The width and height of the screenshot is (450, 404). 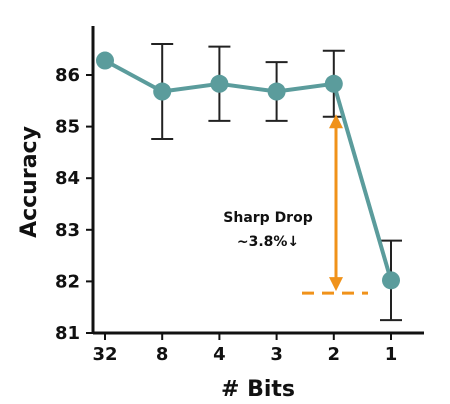 What do you see at coordinates (67, 333) in the screenshot?
I see `y-tick-label: 81` at bounding box center [67, 333].